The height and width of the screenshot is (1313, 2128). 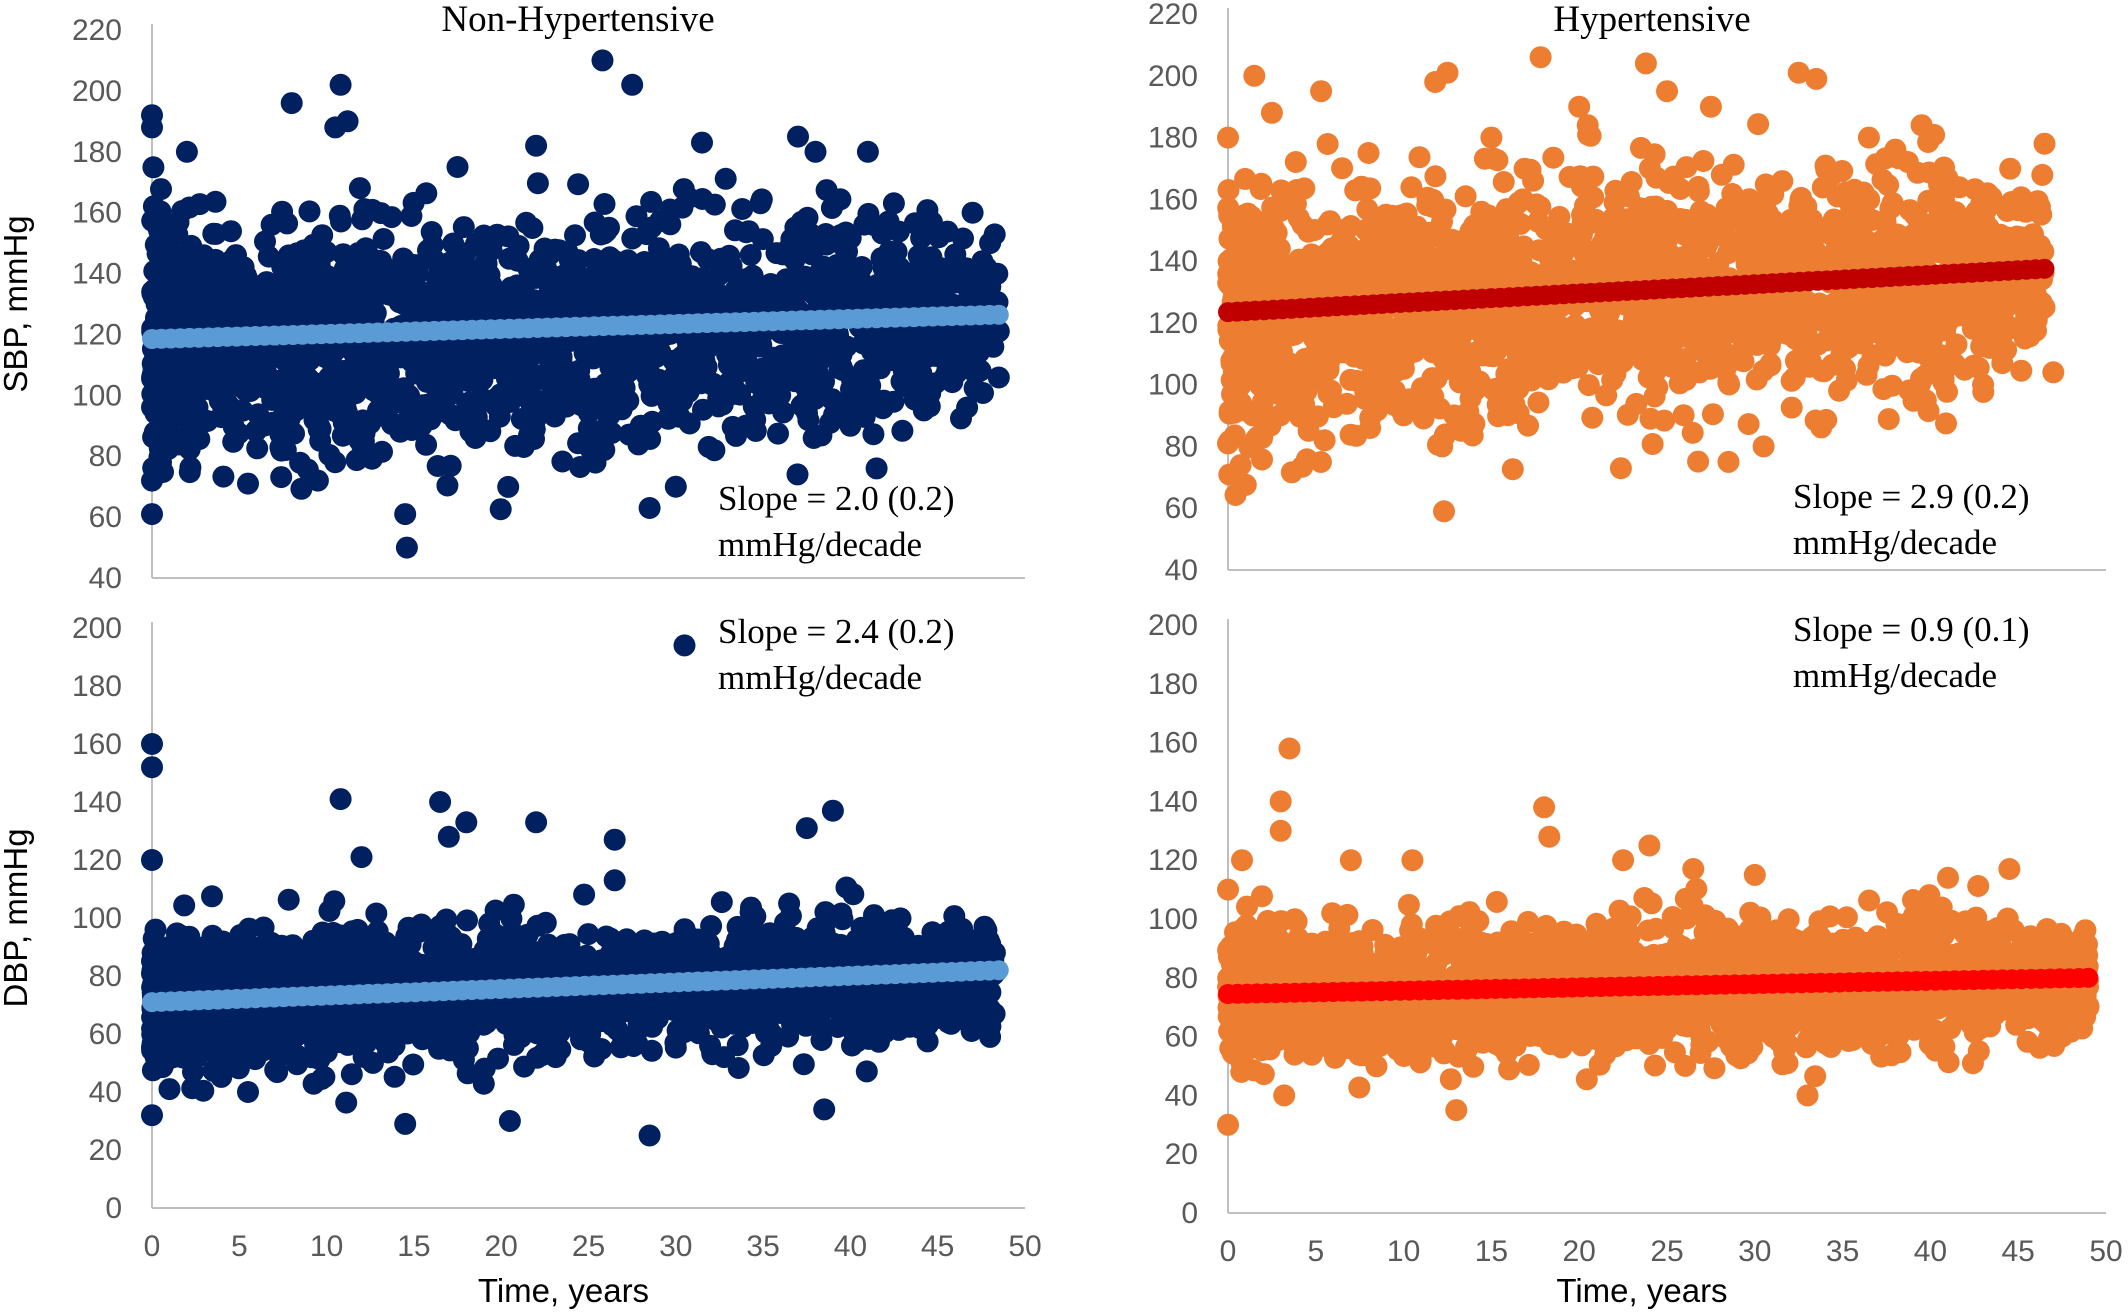 What do you see at coordinates (588, 1246) in the screenshot?
I see `x-tick-label: 25` at bounding box center [588, 1246].